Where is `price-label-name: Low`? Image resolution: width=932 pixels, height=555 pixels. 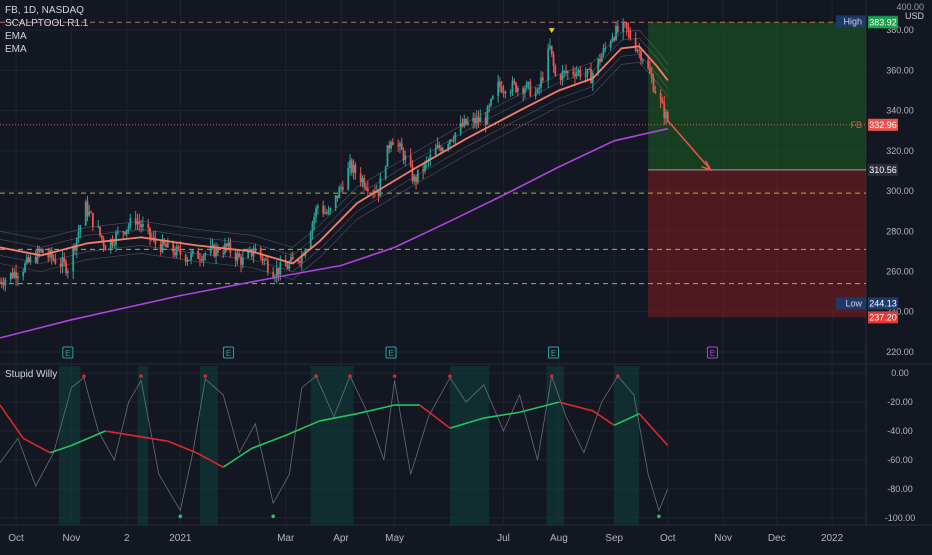
price-label-name: Low is located at coordinates (853, 303).